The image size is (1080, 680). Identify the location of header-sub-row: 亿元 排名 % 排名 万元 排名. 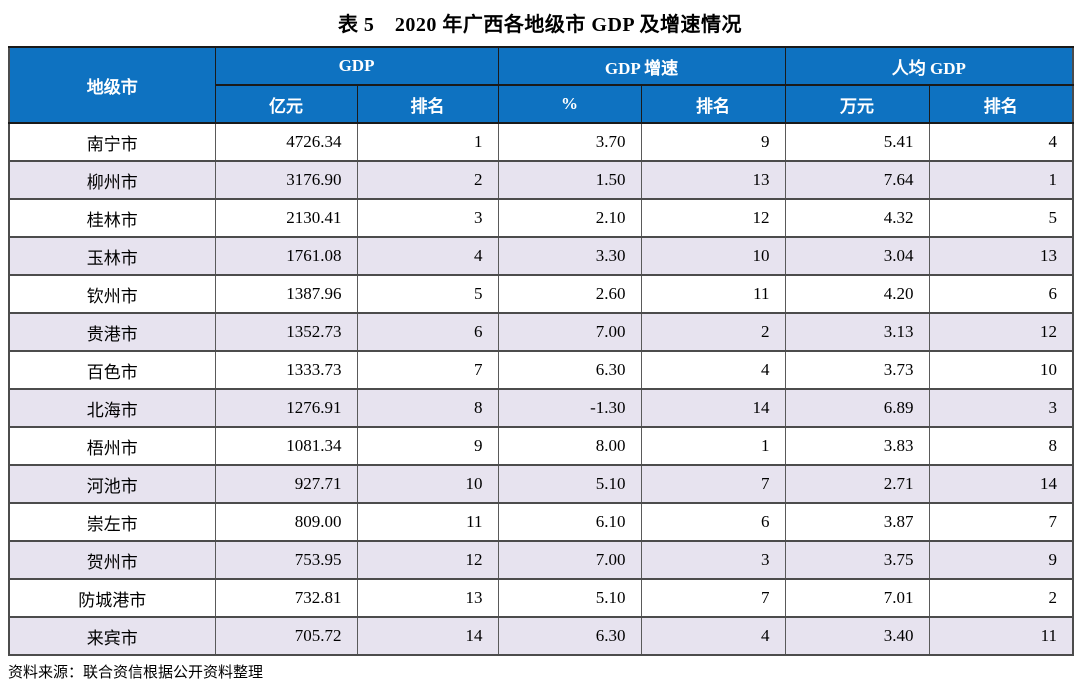
(541, 104).